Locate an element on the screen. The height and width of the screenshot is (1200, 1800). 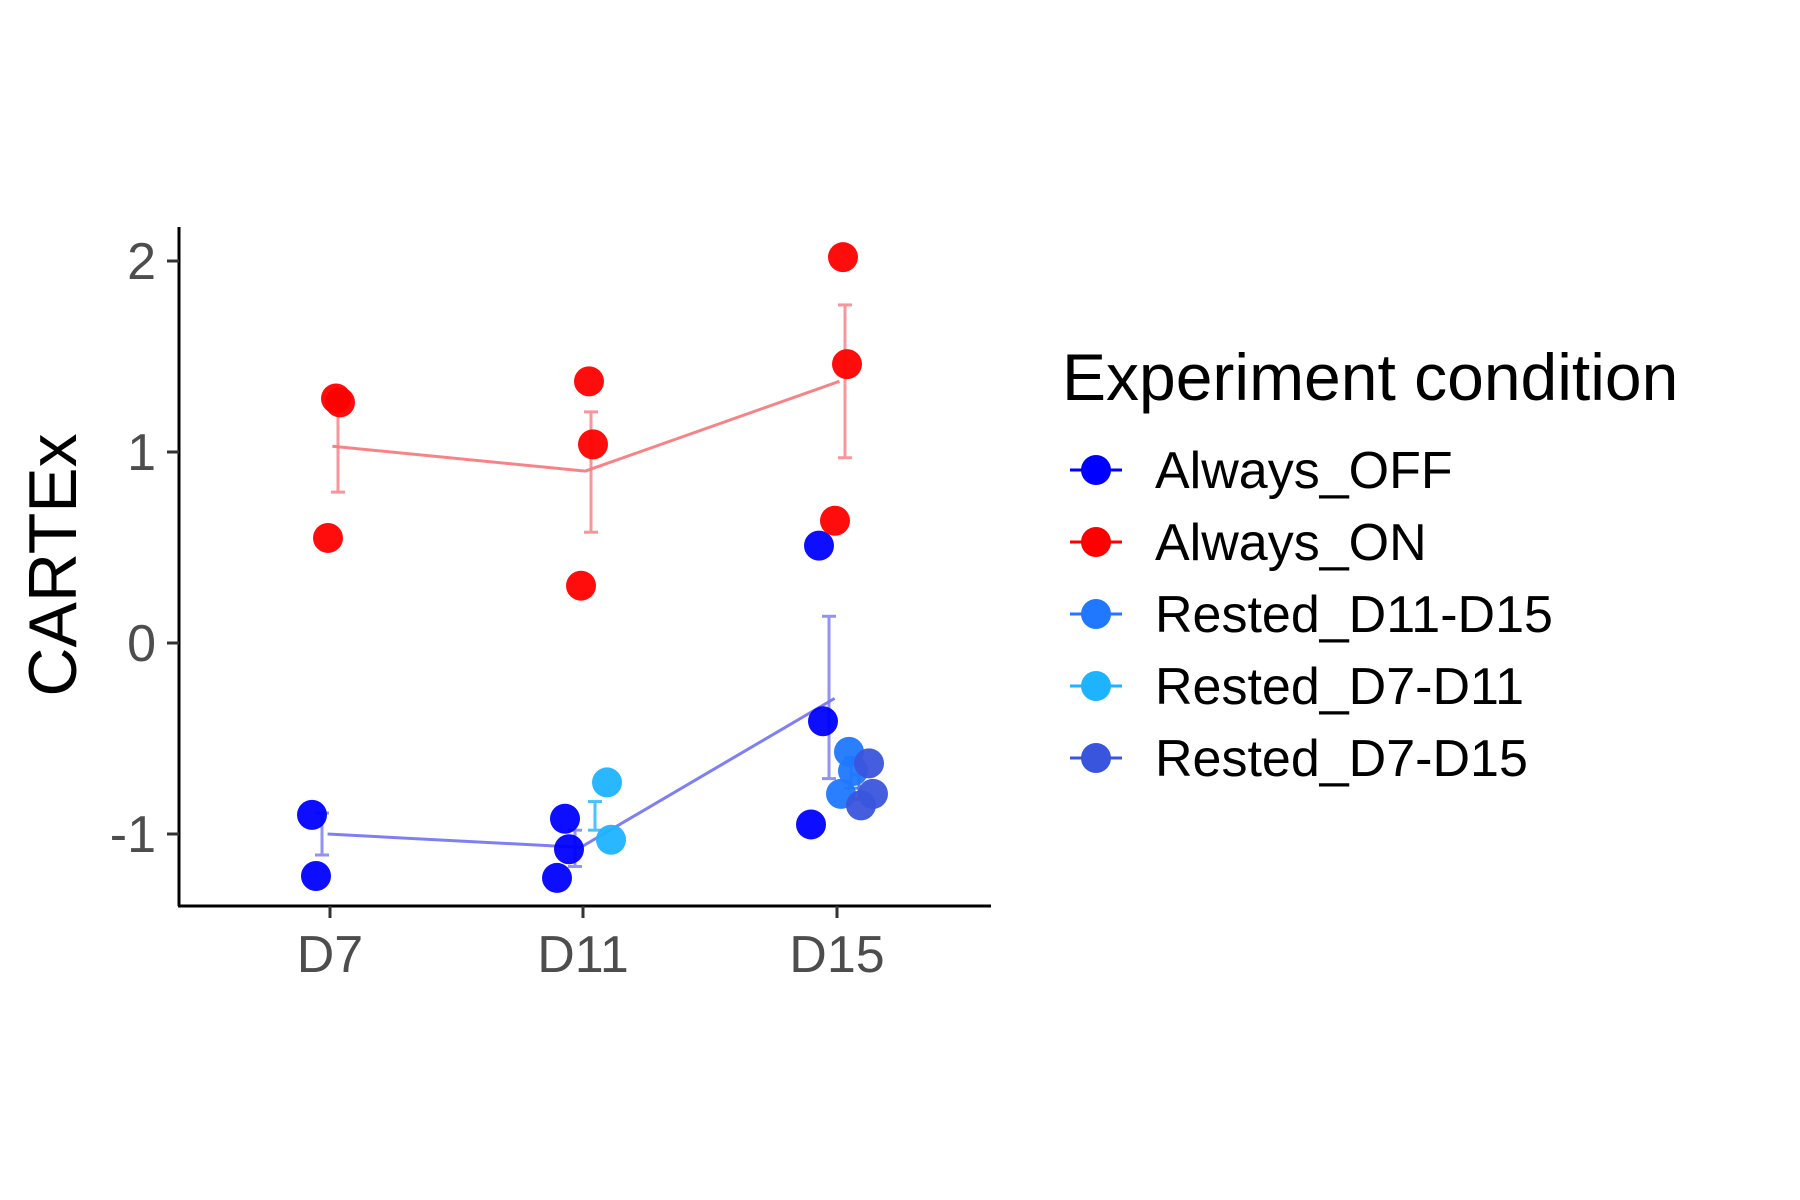
legend-item: Rested_D7-D15 is located at coordinates (1299, 759).